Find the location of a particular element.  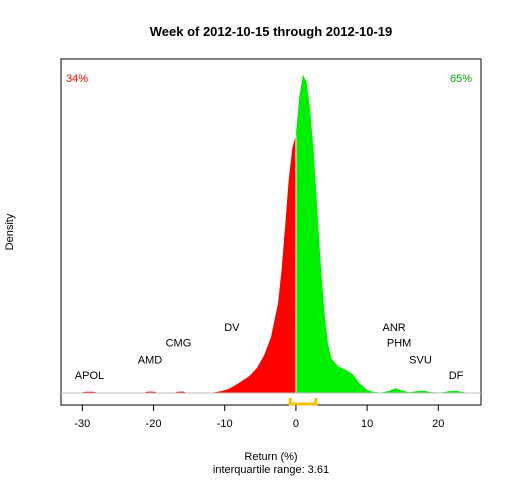

x-tick-label: 0 is located at coordinates (296, 424).